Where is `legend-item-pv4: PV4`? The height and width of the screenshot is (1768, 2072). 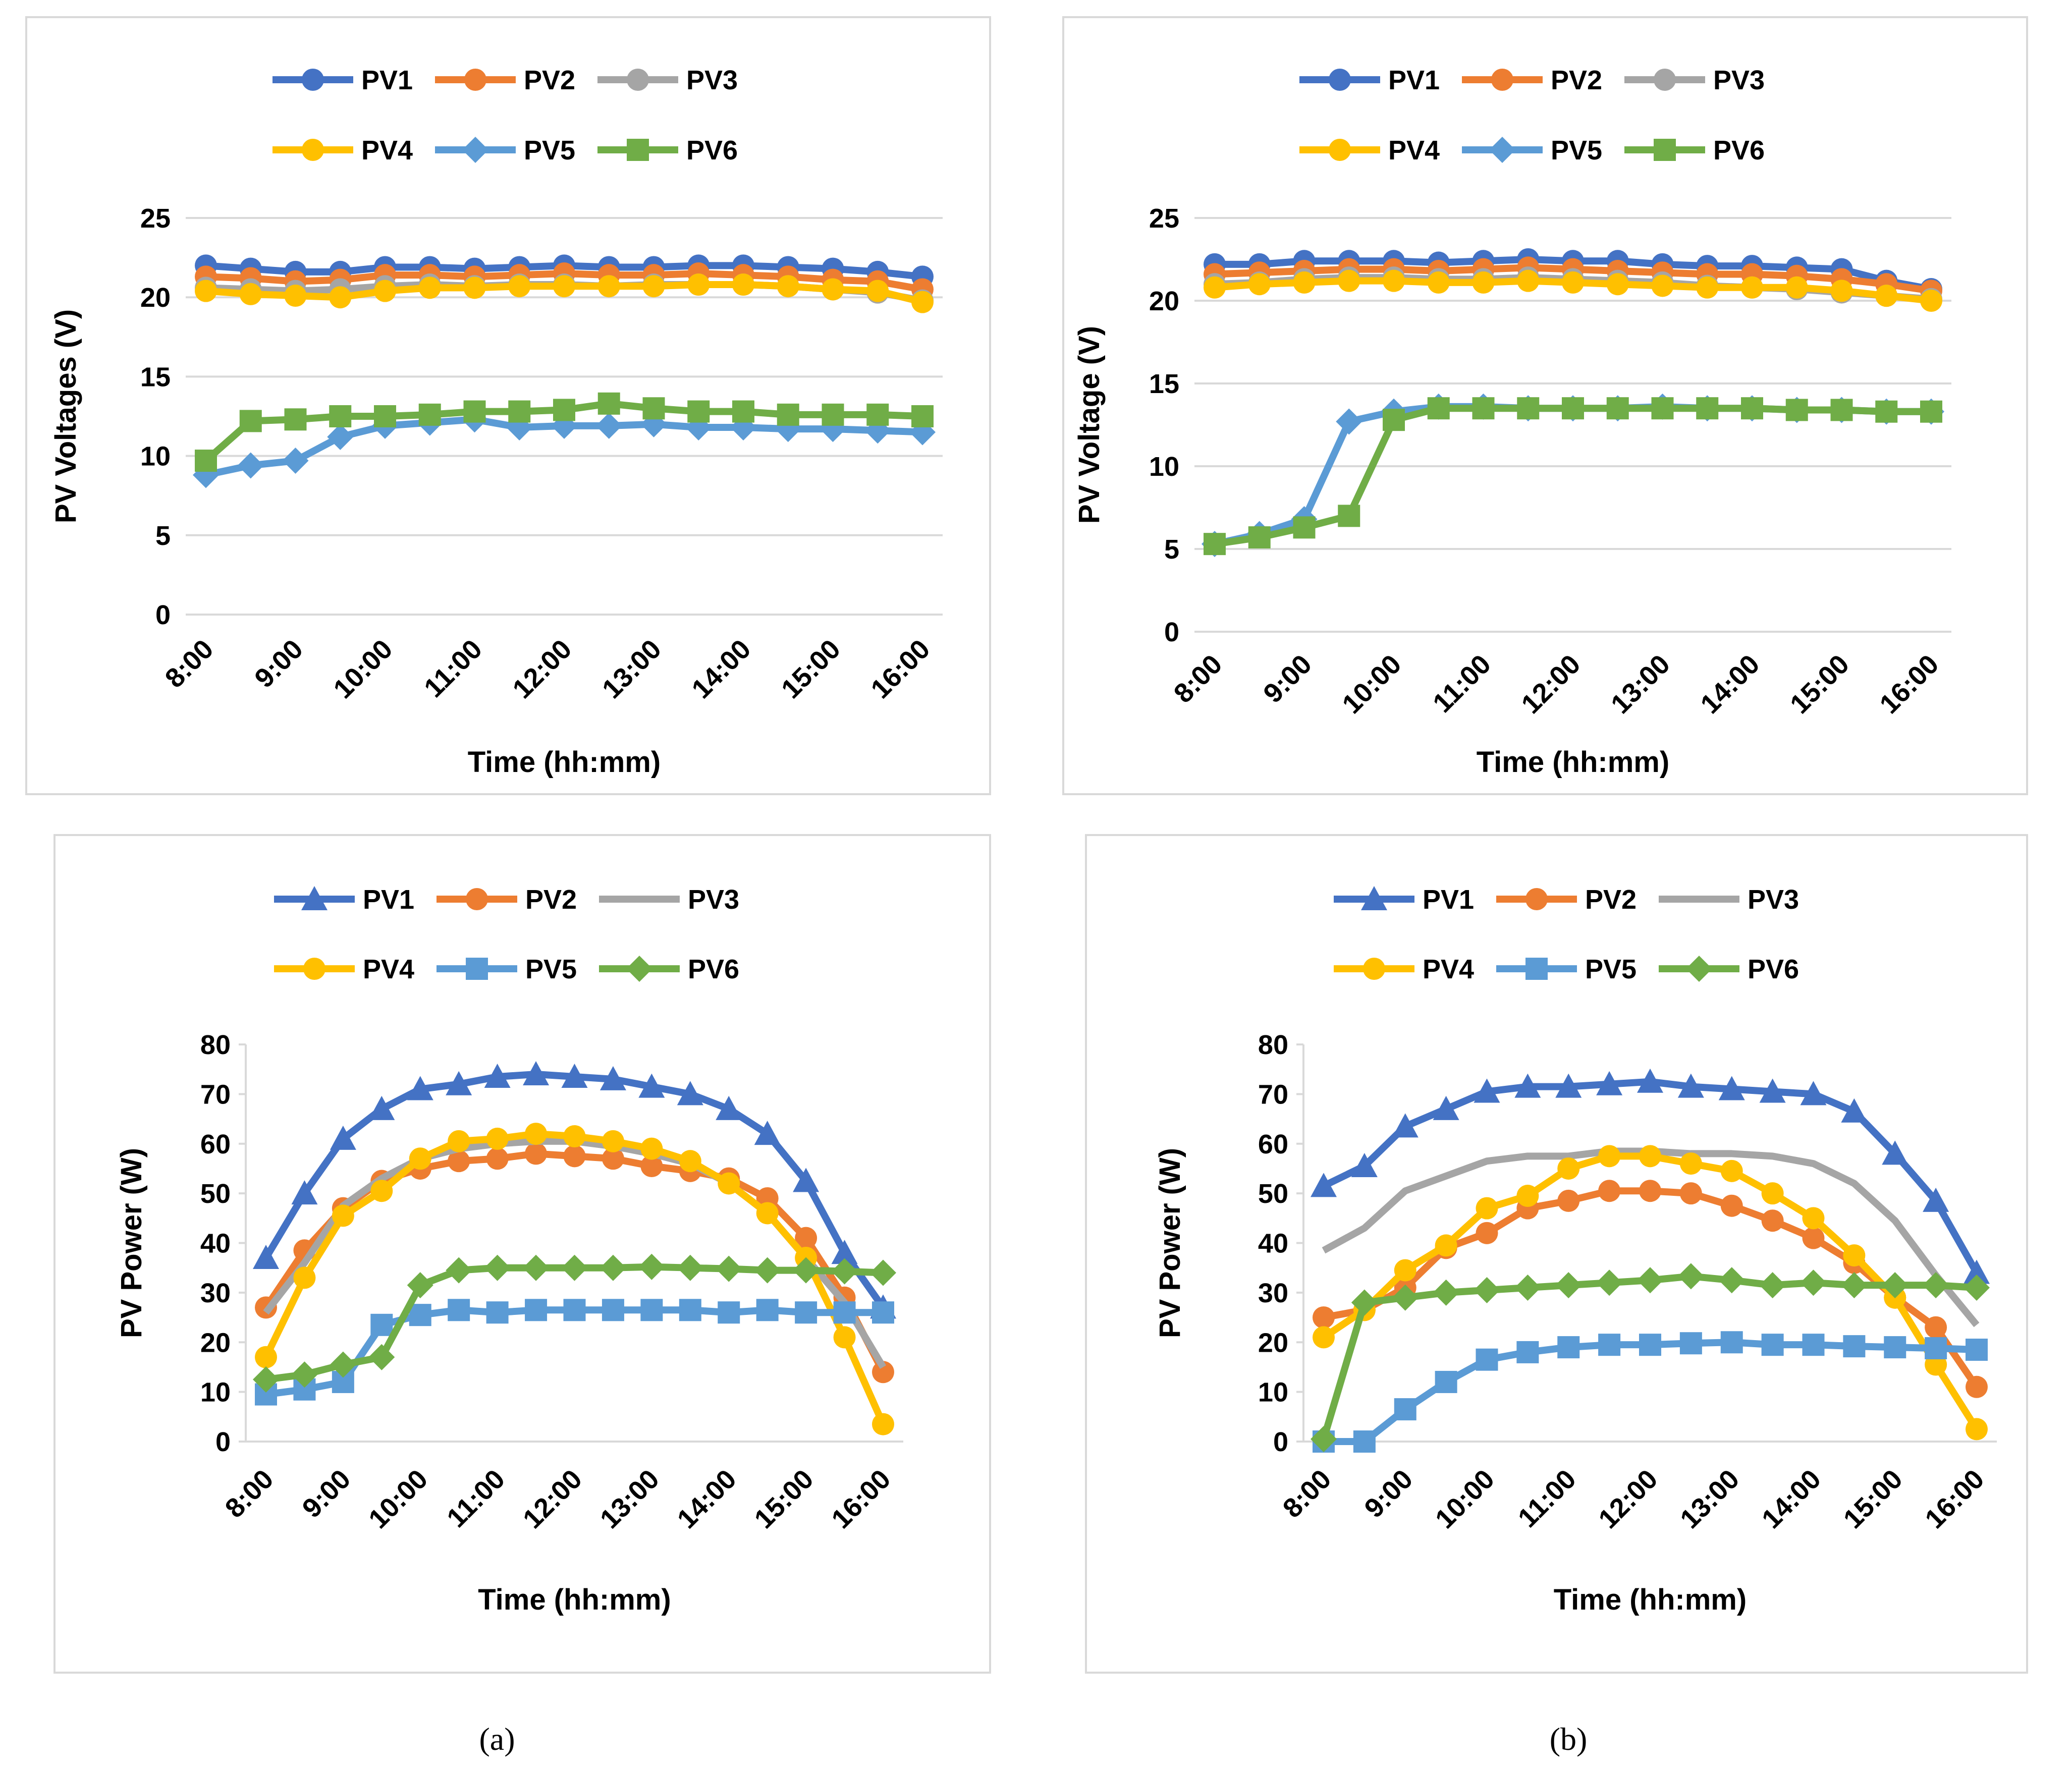 legend-item-pv4: PV4 is located at coordinates (1369, 150).